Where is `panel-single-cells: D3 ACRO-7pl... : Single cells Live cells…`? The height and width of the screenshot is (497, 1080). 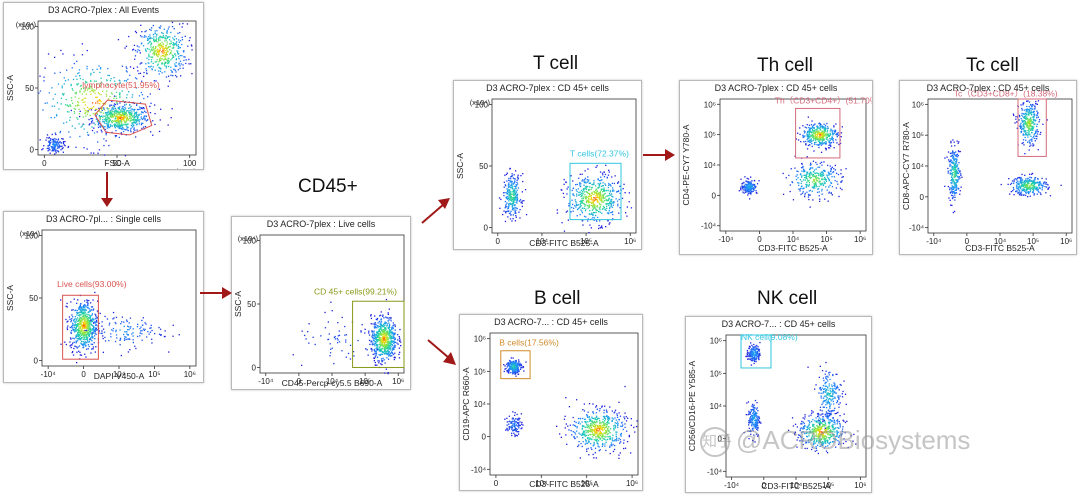 panel-single-cells: D3 ACRO-7pl... : Single cells Live cells… is located at coordinates (103, 297).